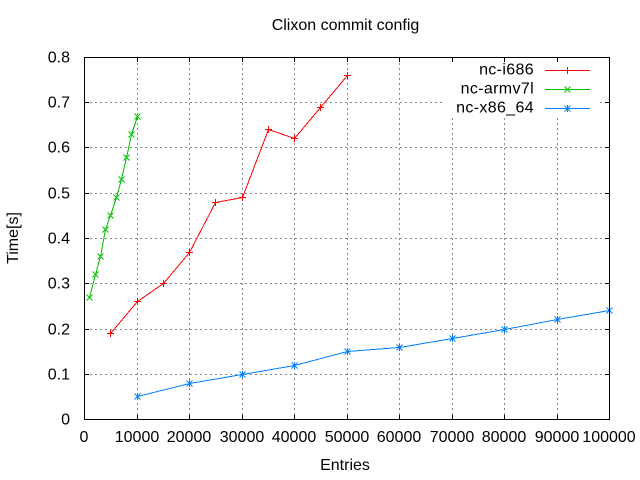 This screenshot has width=640, height=480. What do you see at coordinates (137, 437) in the screenshot?
I see `svg-text: 10000` at bounding box center [137, 437].